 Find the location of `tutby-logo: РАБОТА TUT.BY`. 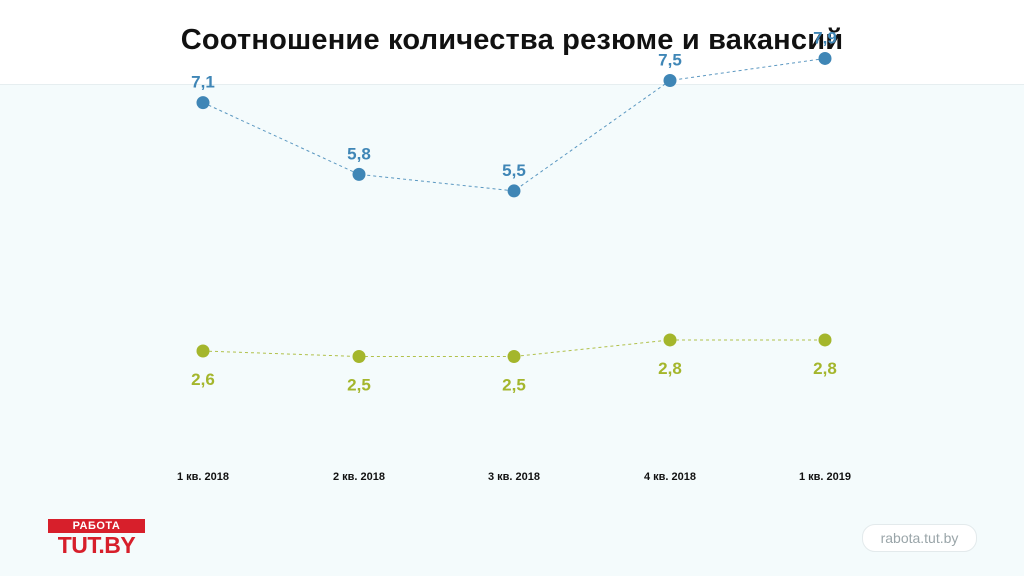

tutby-logo: РАБОТА TUT.BY is located at coordinates (96, 538).